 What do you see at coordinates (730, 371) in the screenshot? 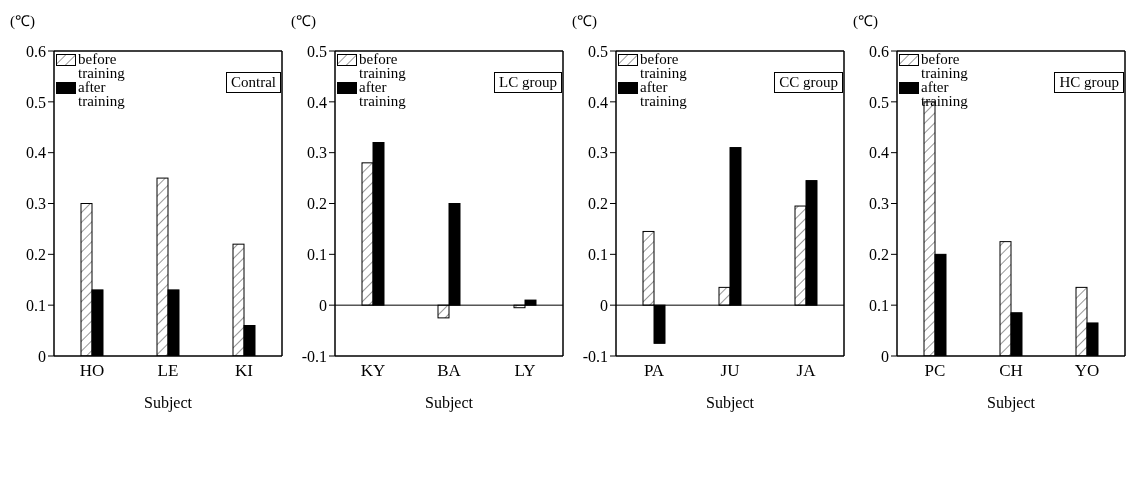
I see `x-tick-label: JU` at bounding box center [730, 371].